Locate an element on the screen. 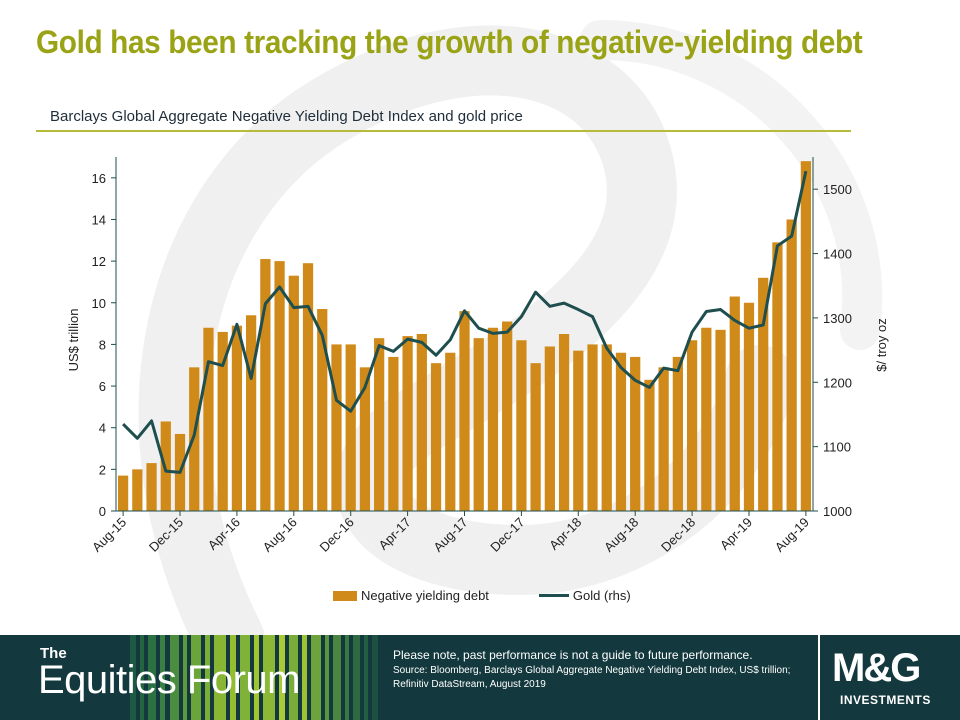 The width and height of the screenshot is (960, 720). y-axis-left-label: US$ trillion is located at coordinates (73, 340).